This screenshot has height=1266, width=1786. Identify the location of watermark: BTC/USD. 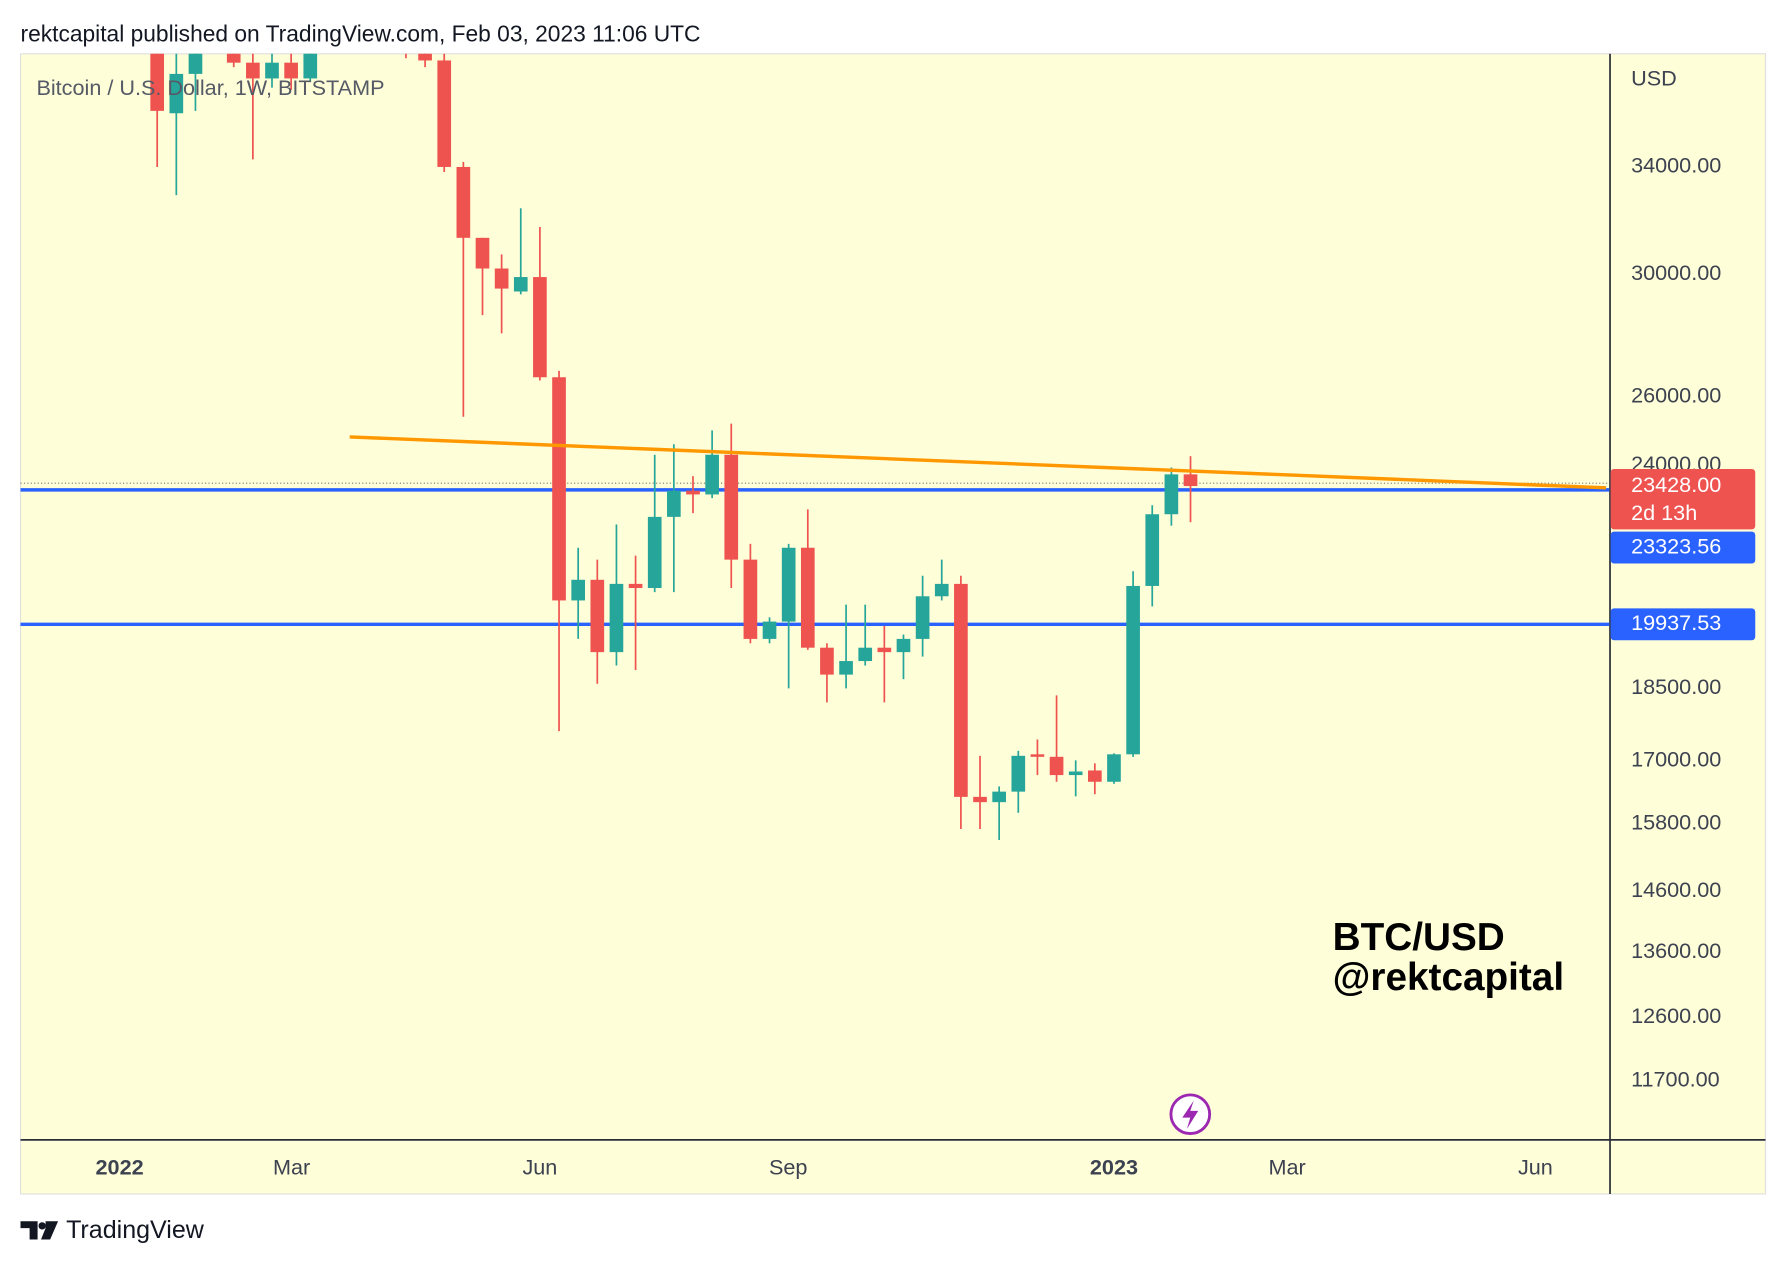
(1419, 937).